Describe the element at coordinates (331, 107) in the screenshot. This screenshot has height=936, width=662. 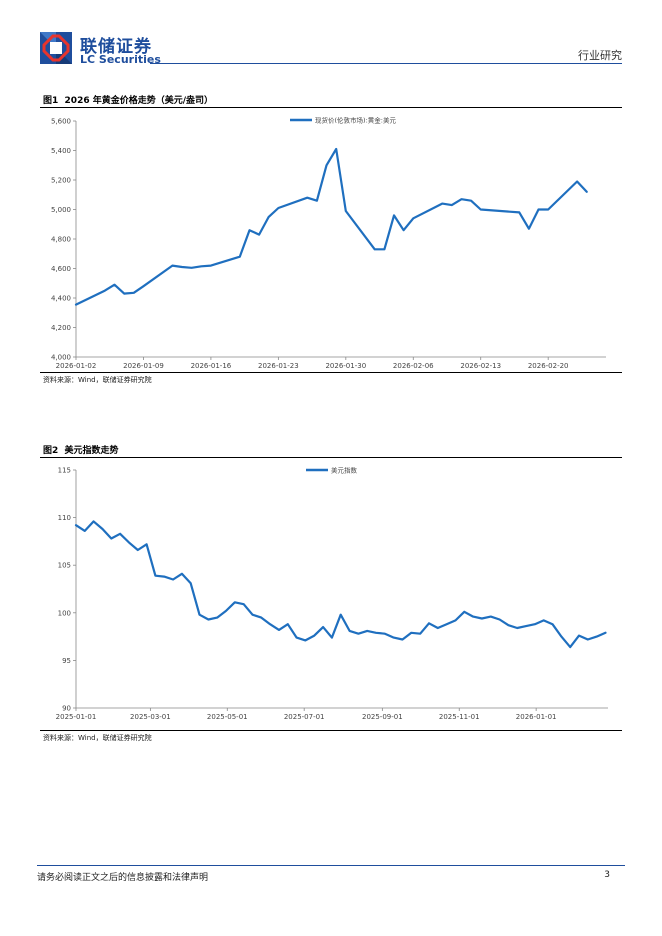
I see `figure-1-top-rule` at that location.